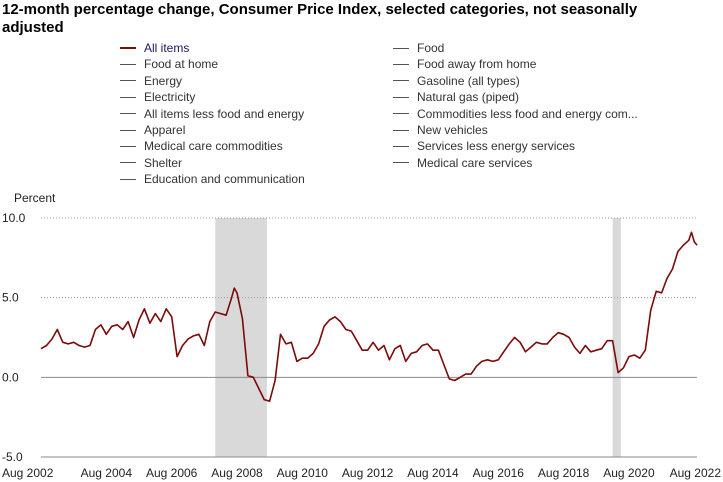 This screenshot has width=723, height=482. I want to click on legend-item-all-items: All items, so click(154, 48).